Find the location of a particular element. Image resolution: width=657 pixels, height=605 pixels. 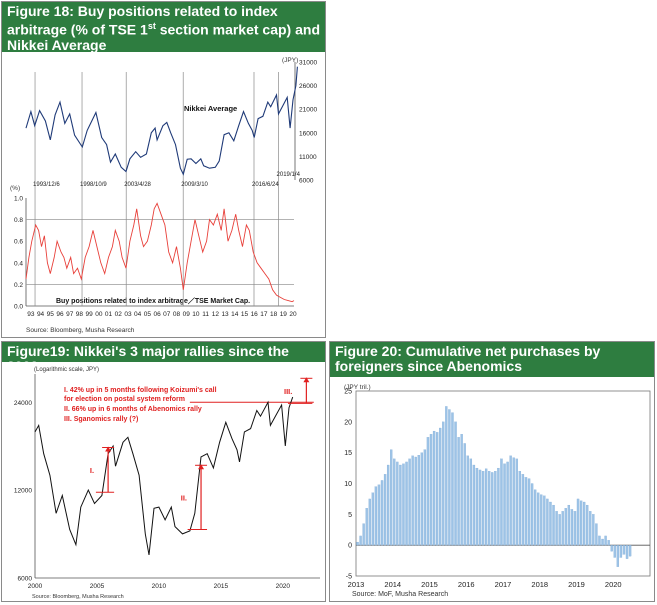

left-tick-label: 0.0 is located at coordinates (18, 307).